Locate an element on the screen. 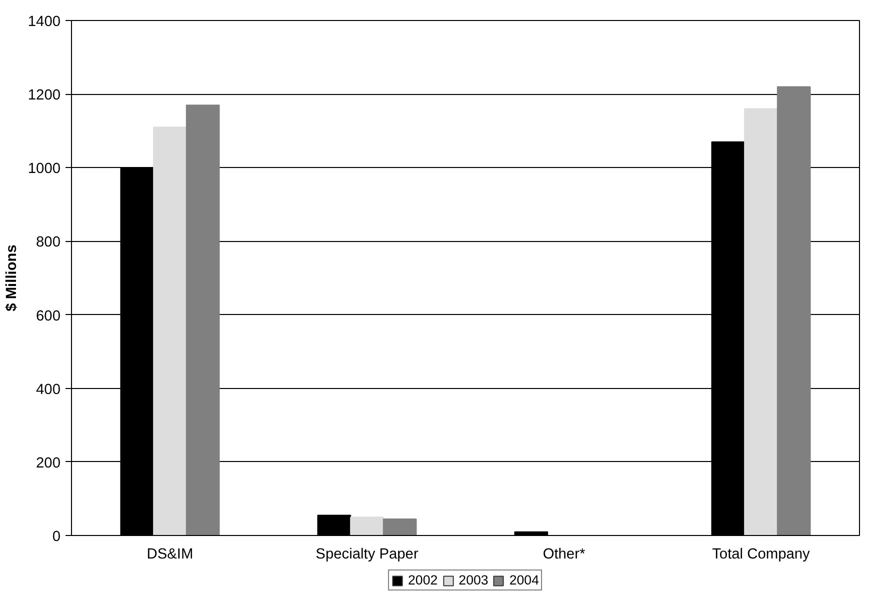  y-tick-label: 400 is located at coordinates (48, 390).